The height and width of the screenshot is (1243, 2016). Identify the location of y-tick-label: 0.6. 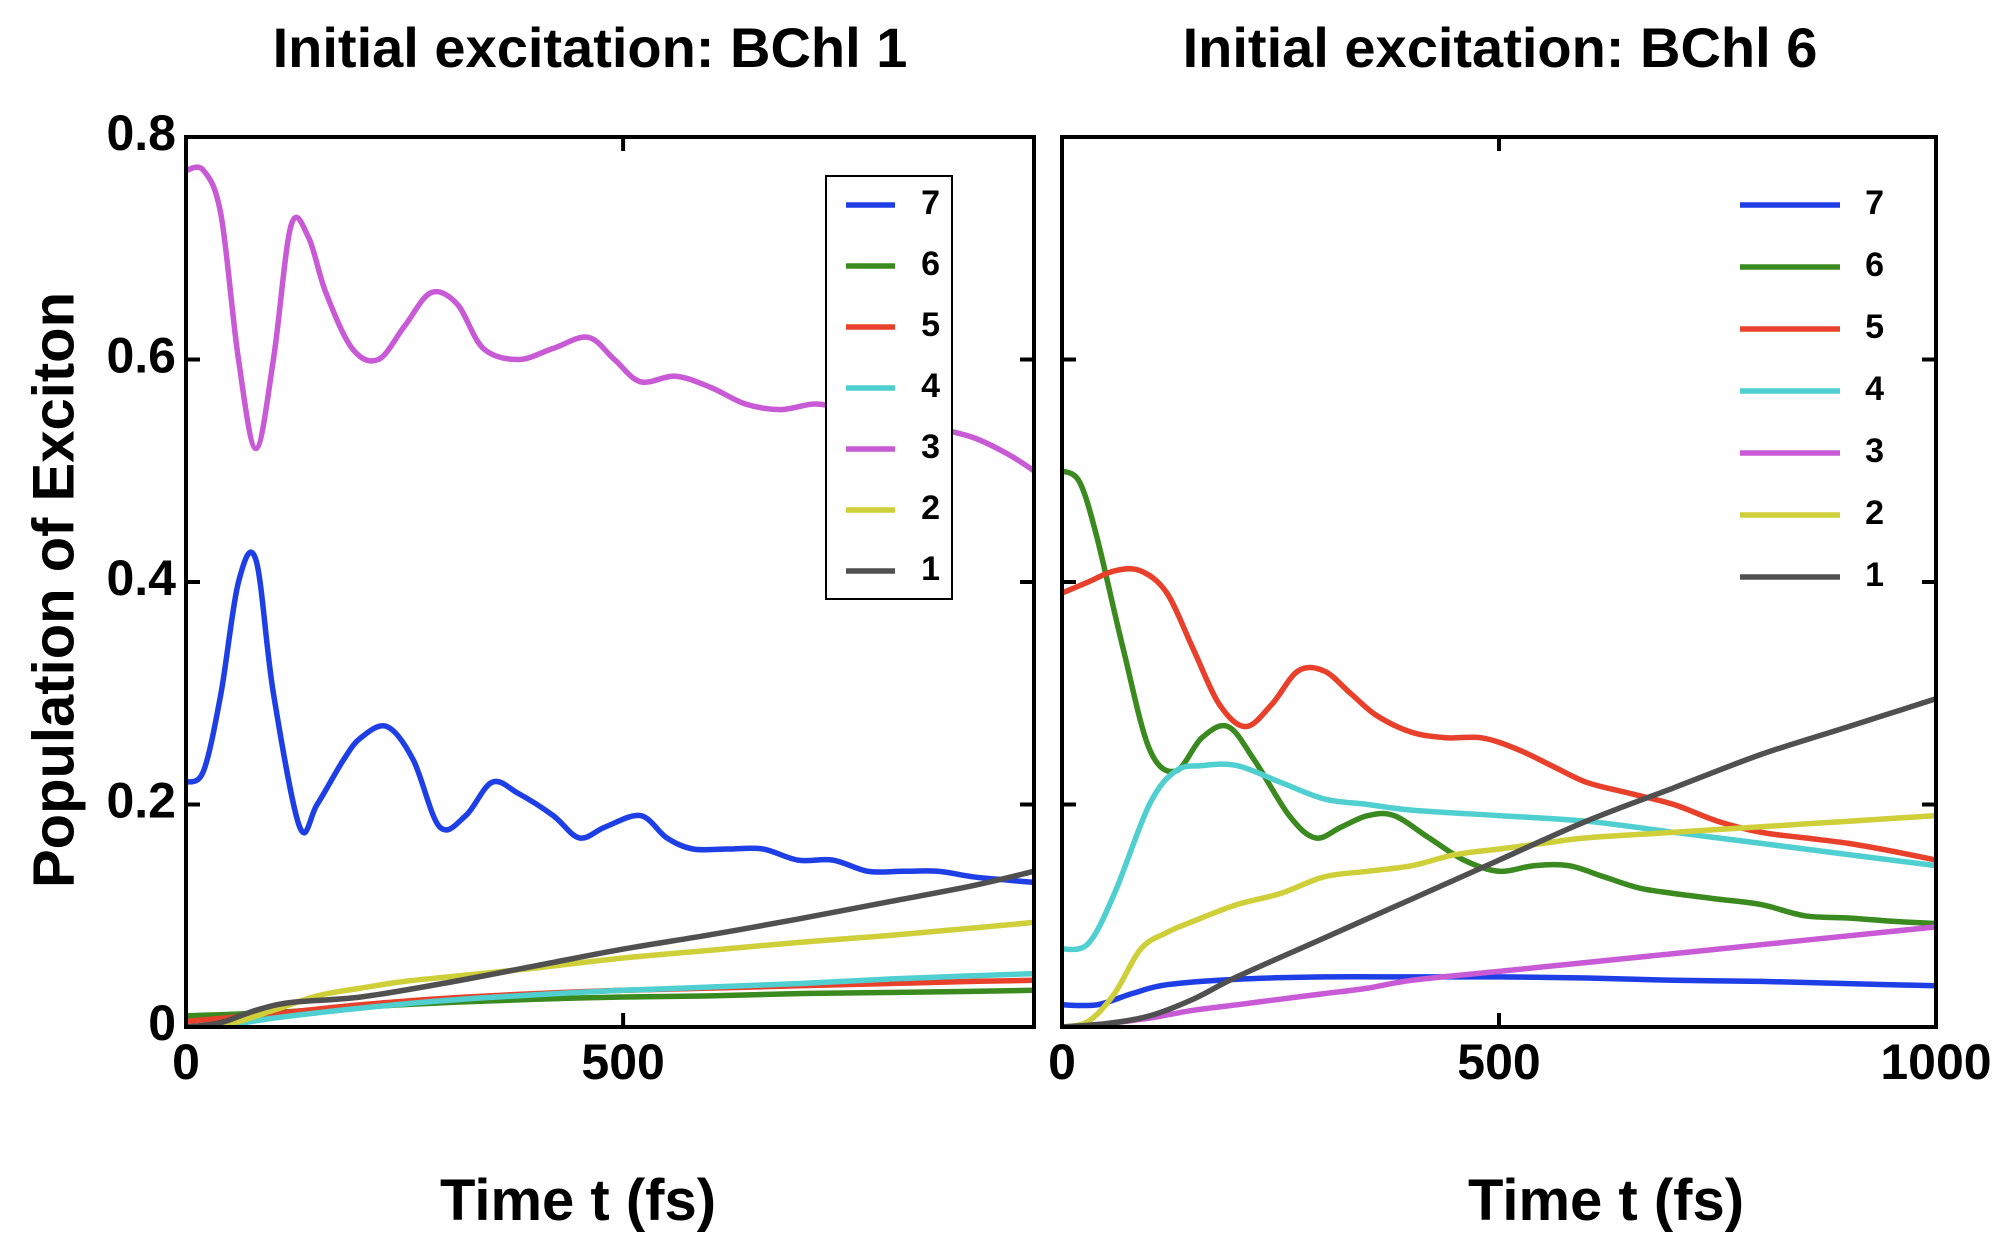
(141, 356).